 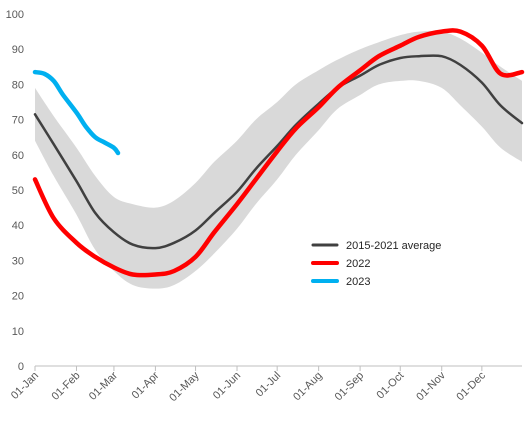 I want to click on legend-label: 2022, so click(x=358, y=264).